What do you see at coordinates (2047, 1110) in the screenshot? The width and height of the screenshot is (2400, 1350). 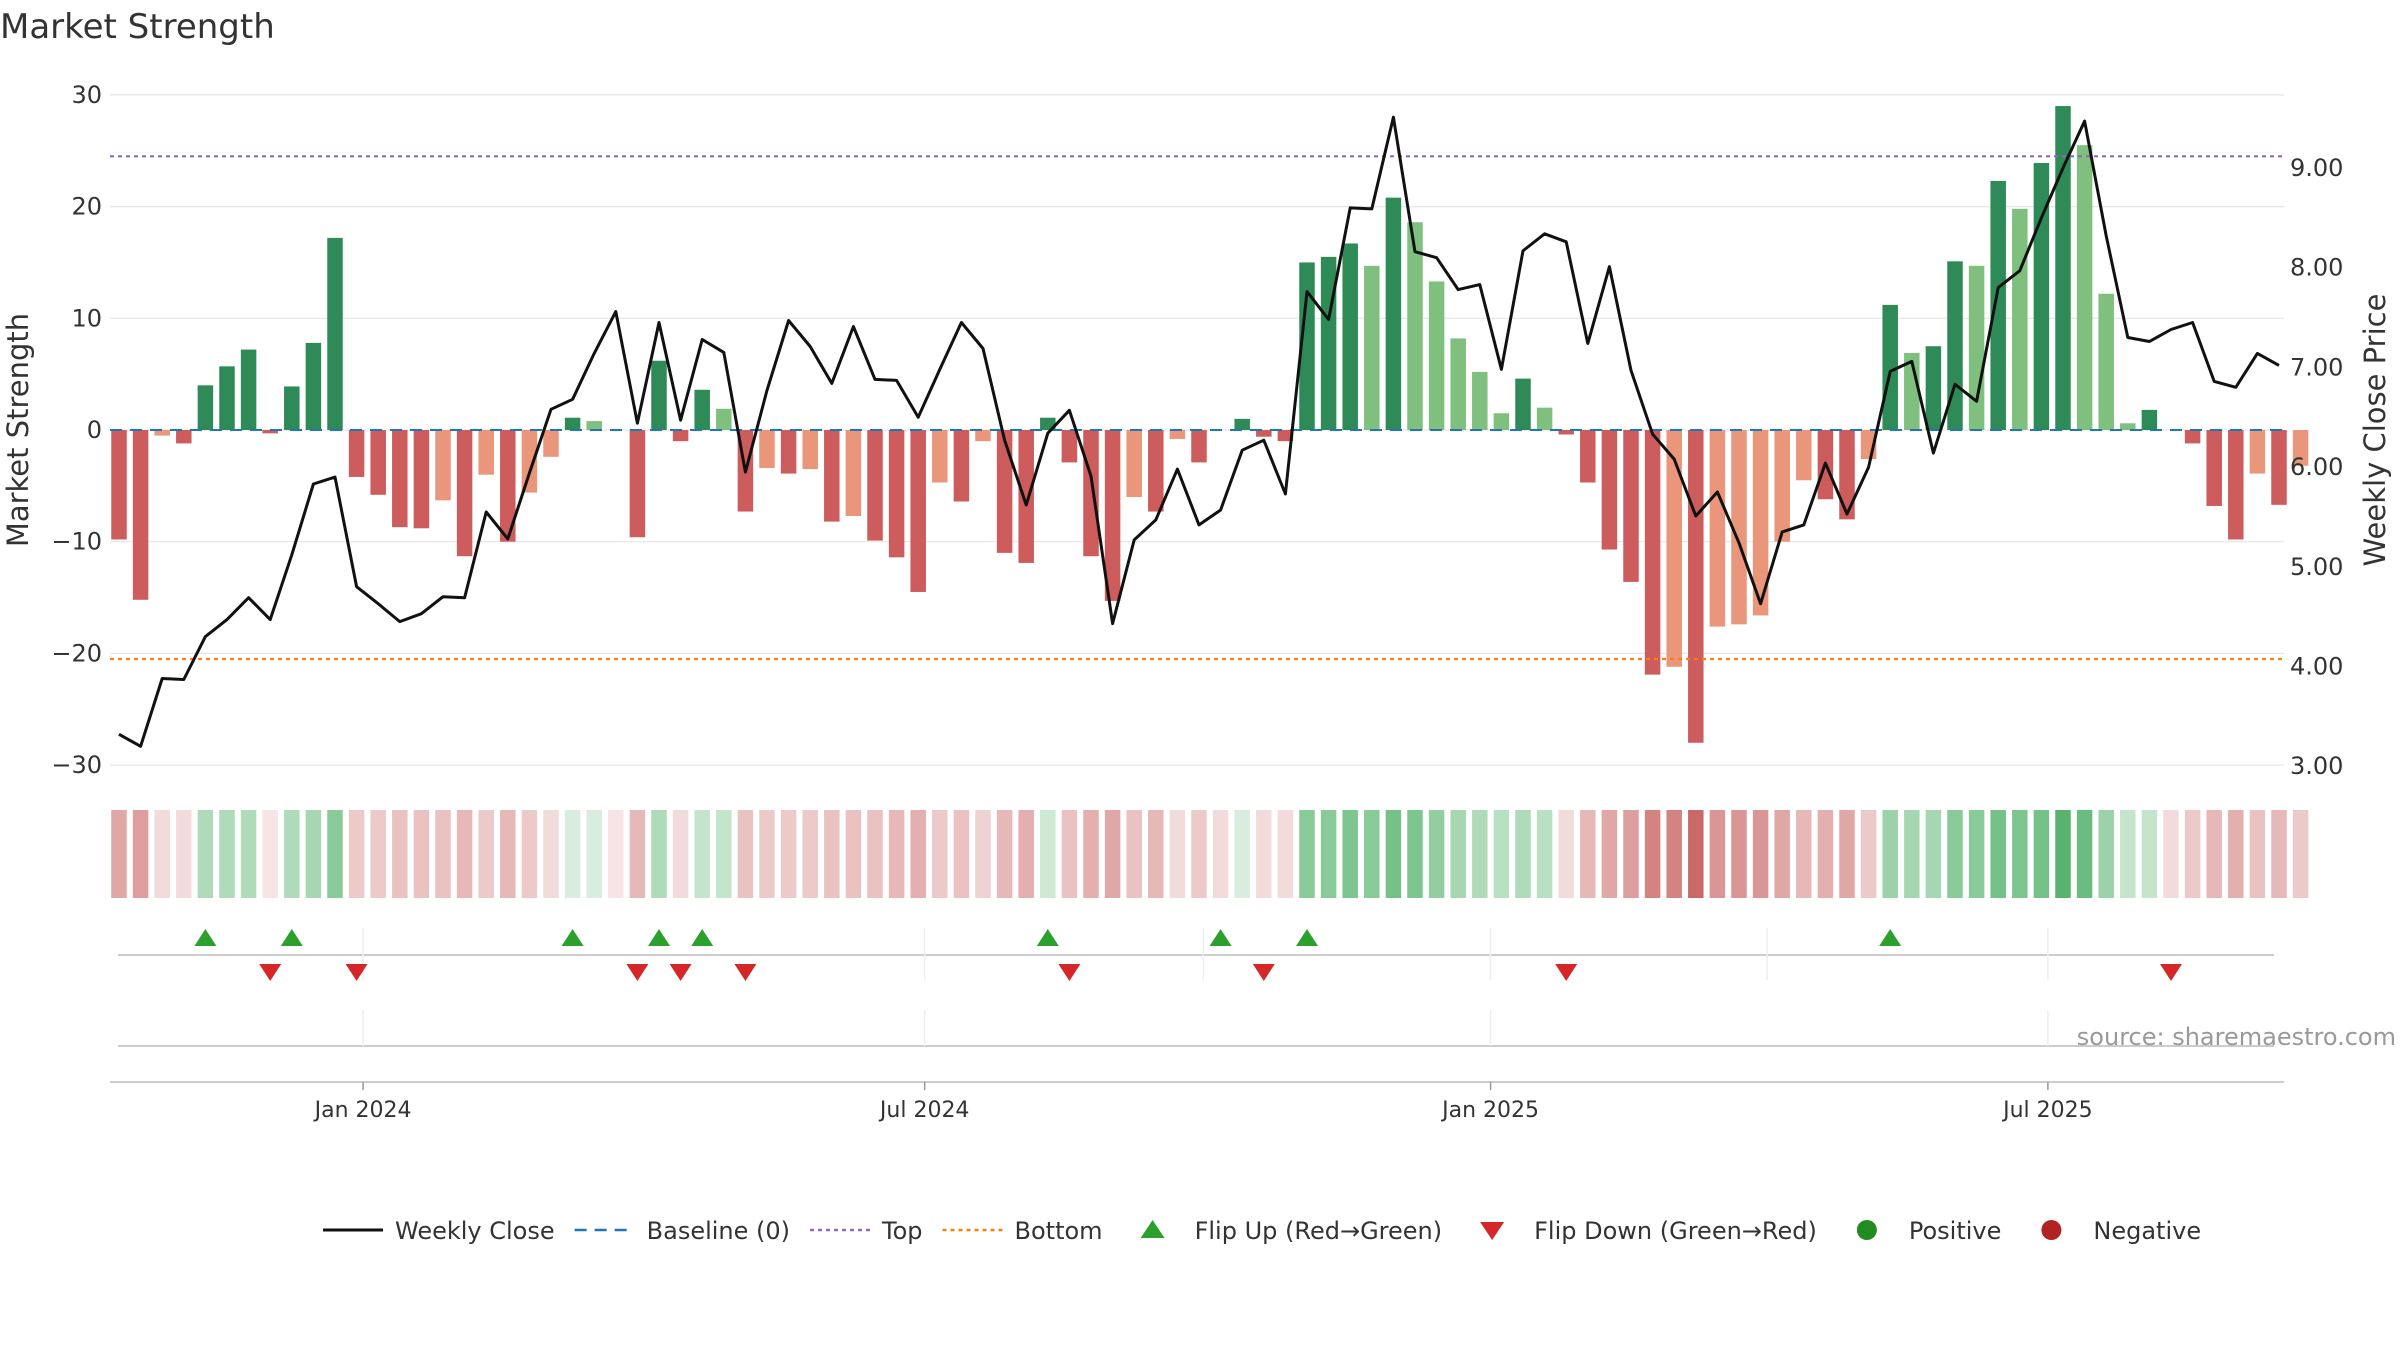 I see `date-tick-label: Jul 2025` at bounding box center [2047, 1110].